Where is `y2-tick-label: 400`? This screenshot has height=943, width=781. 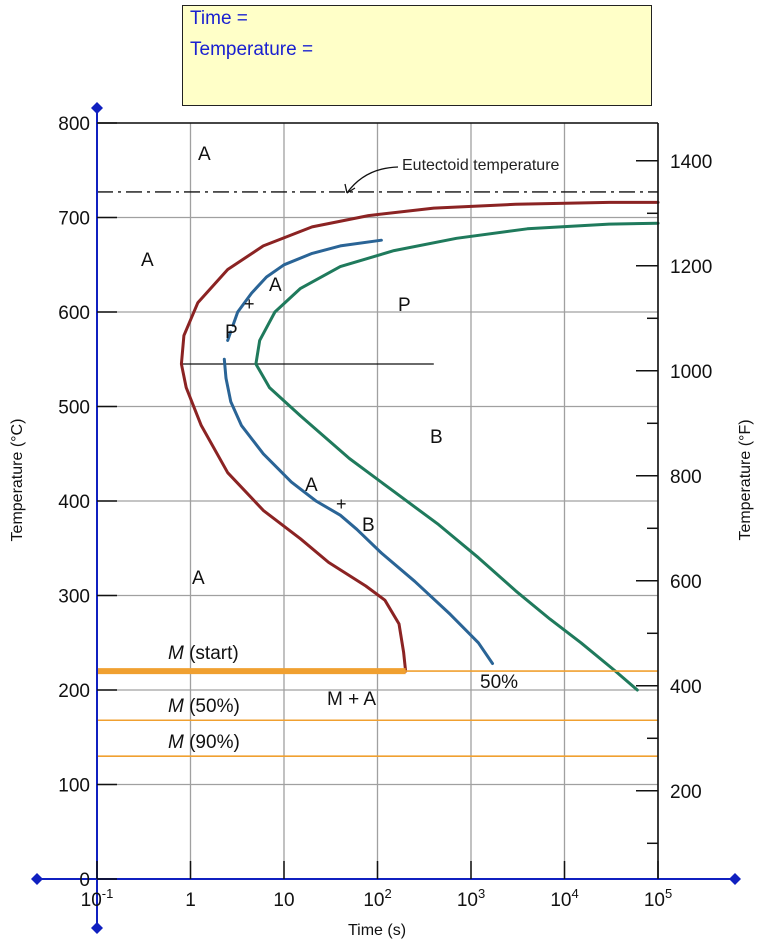
y2-tick-label: 400 is located at coordinates (686, 687).